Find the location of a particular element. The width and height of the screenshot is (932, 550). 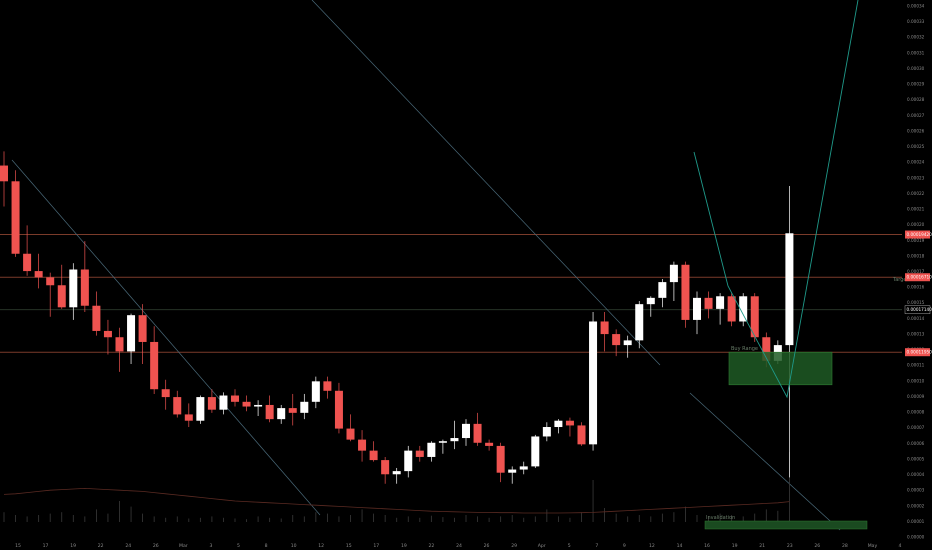

x-tick-label: 3 is located at coordinates (210, 546).